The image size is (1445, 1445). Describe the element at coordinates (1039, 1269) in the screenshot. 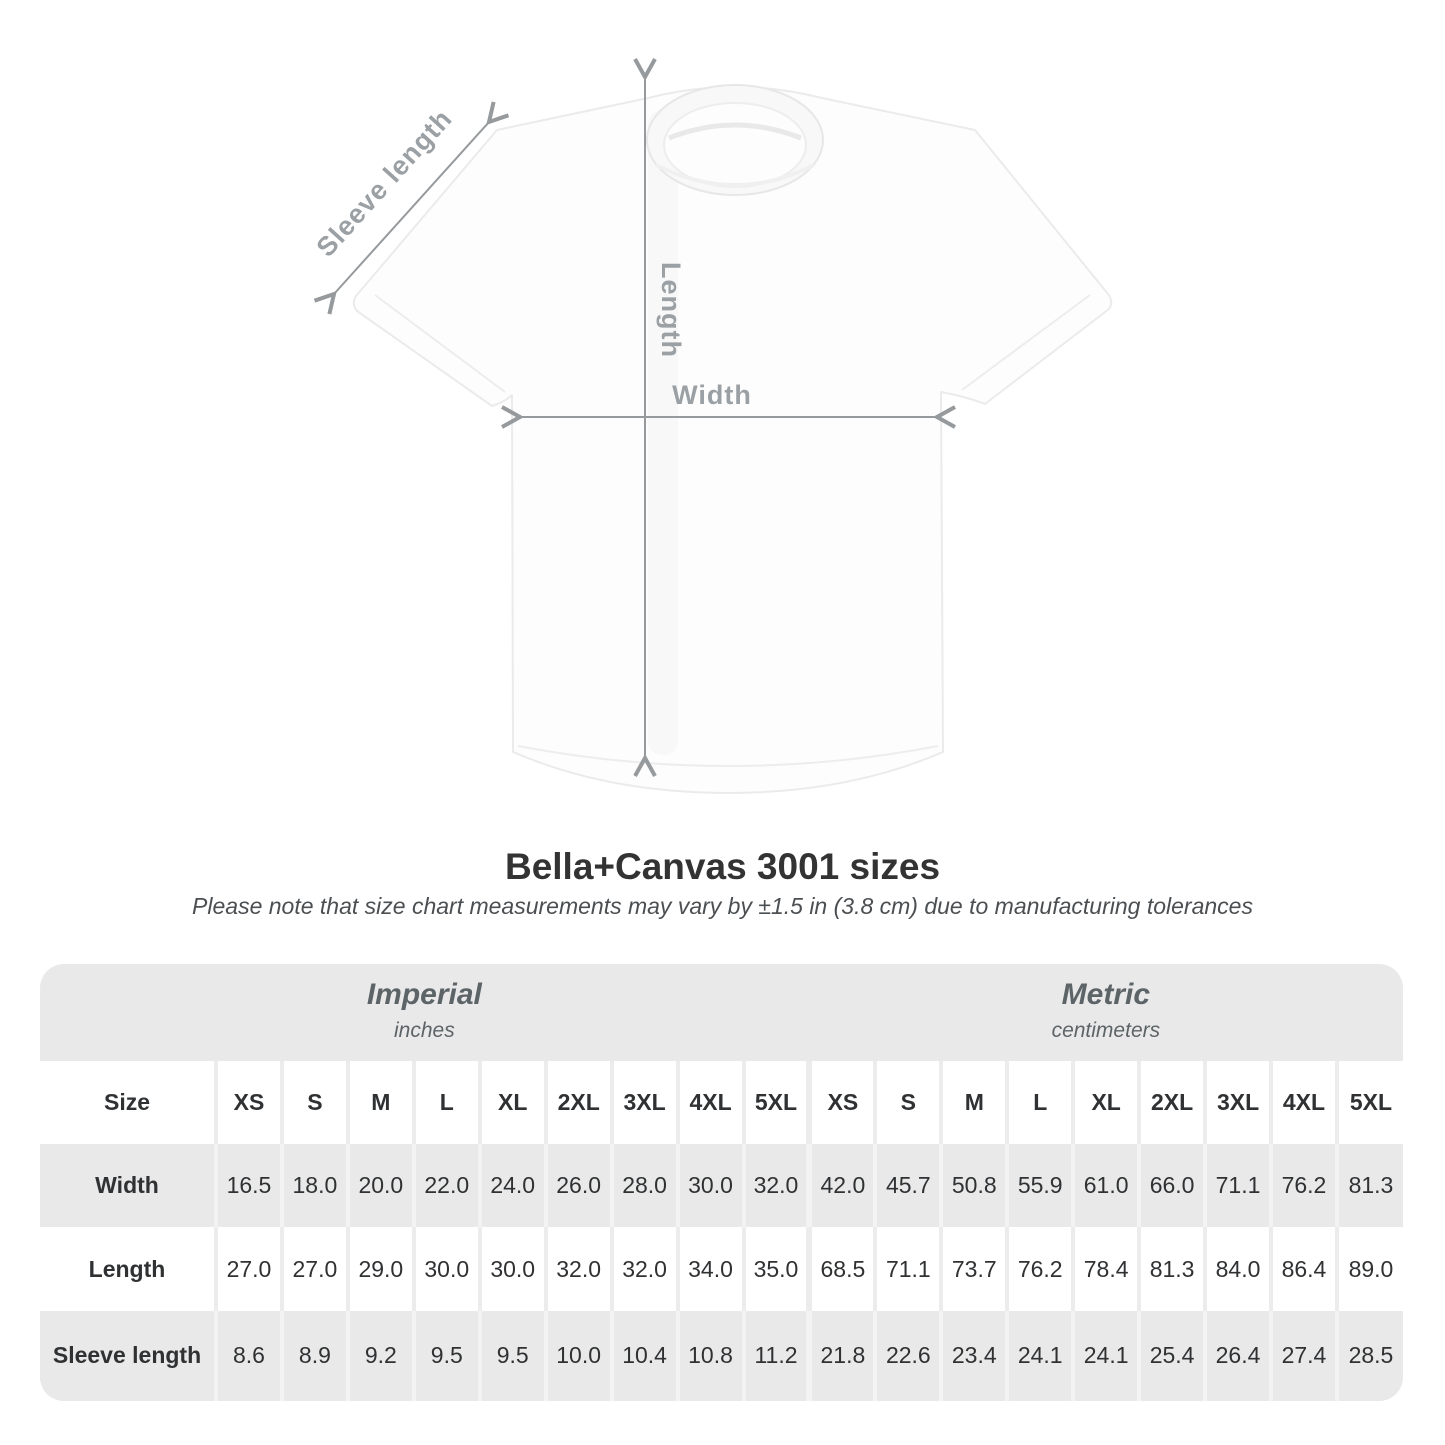

I see `length-value: 76.2` at that location.